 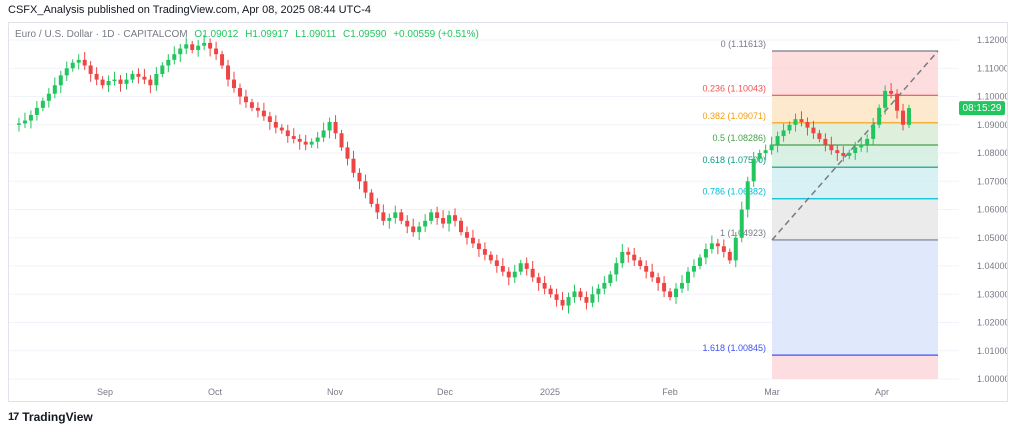 What do you see at coordinates (734, 88) in the screenshot?
I see `fib-level-label: 0.236 (1.10043)` at bounding box center [734, 88].